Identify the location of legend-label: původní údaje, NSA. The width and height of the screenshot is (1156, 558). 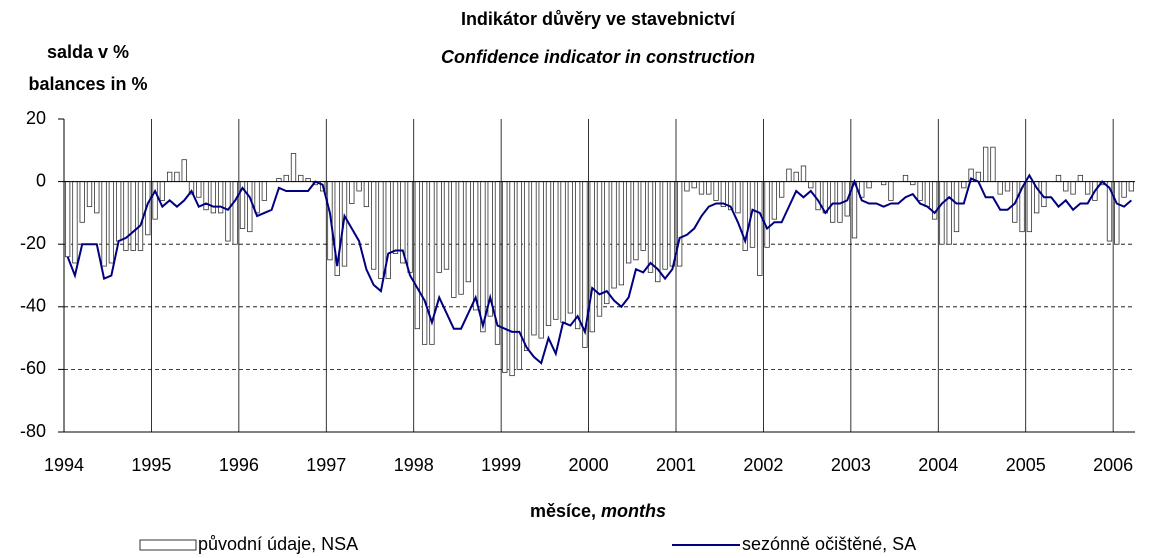
(278, 544).